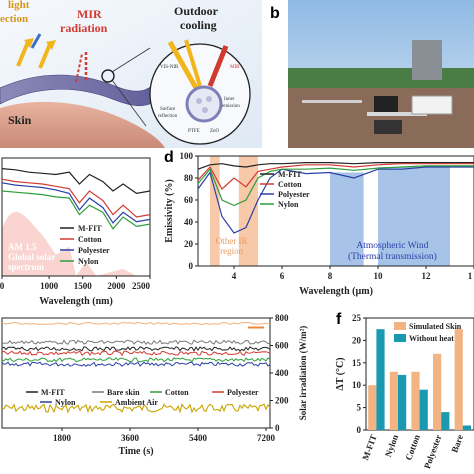  What do you see at coordinates (141, 286) in the screenshot?
I see `x-tick-label: 2500` at bounding box center [141, 286].